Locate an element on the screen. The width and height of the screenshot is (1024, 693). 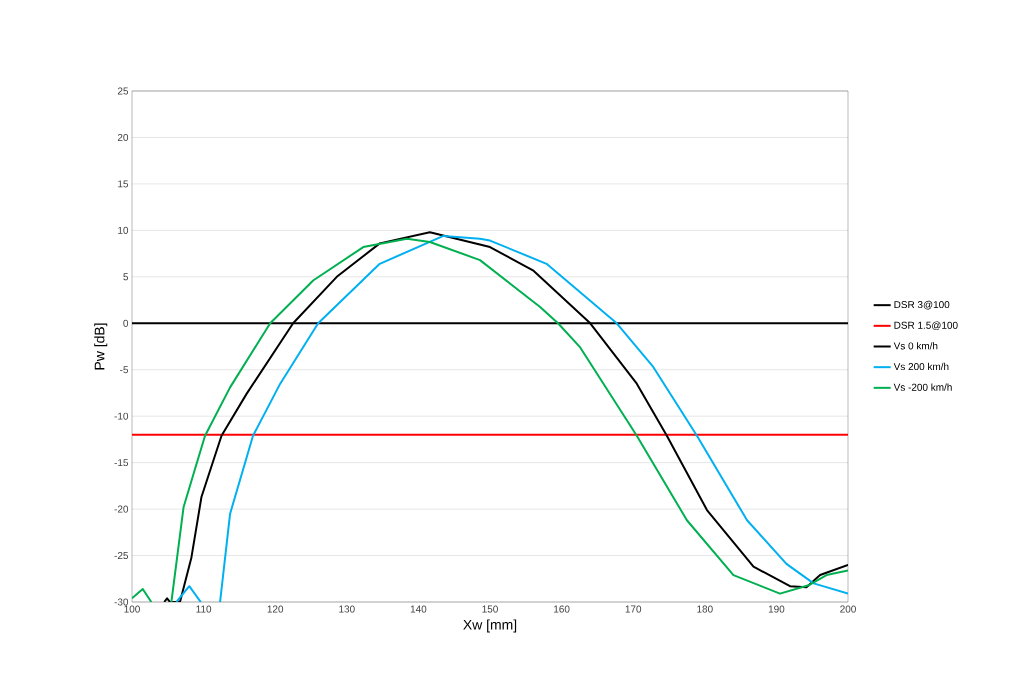
legend-label: DSR 1.5@100 is located at coordinates (926, 326).